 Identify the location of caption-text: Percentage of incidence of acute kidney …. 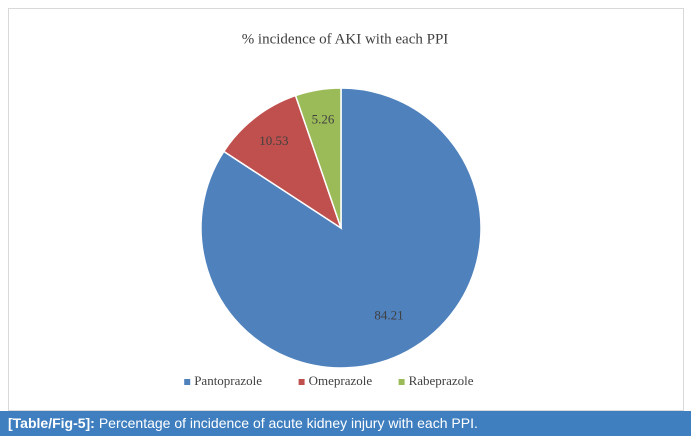
(288, 423).